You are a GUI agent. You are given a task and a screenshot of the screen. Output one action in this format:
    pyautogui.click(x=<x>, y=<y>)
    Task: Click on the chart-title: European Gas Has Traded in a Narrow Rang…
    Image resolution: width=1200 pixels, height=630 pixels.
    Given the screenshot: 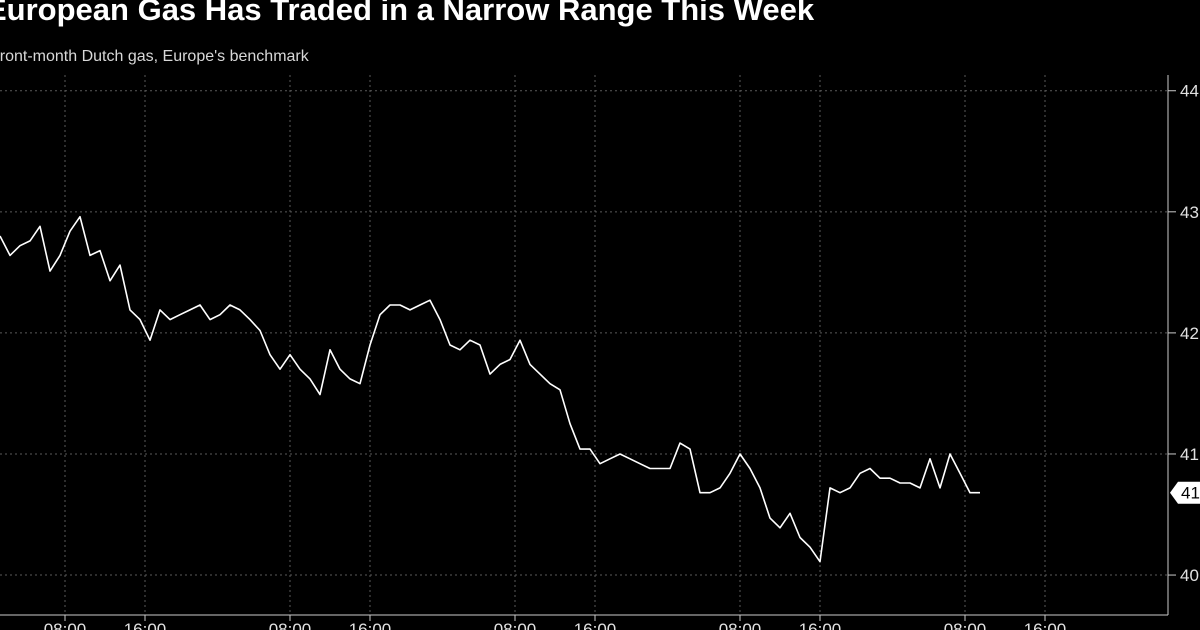 What is the action you would take?
    pyautogui.click(x=407, y=13)
    